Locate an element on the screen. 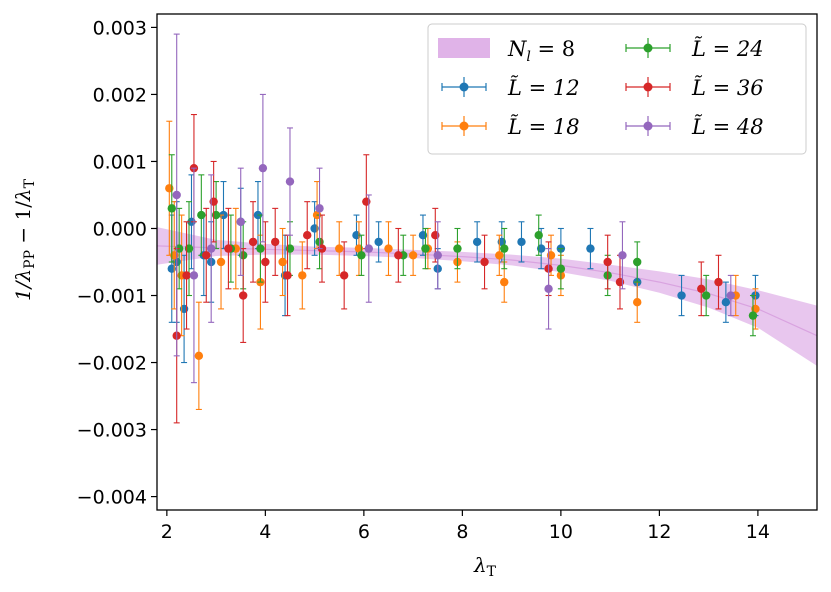 The height and width of the screenshot is (592, 831). svg-text: 1/λPP − 1/λT is located at coordinates (24, 239).